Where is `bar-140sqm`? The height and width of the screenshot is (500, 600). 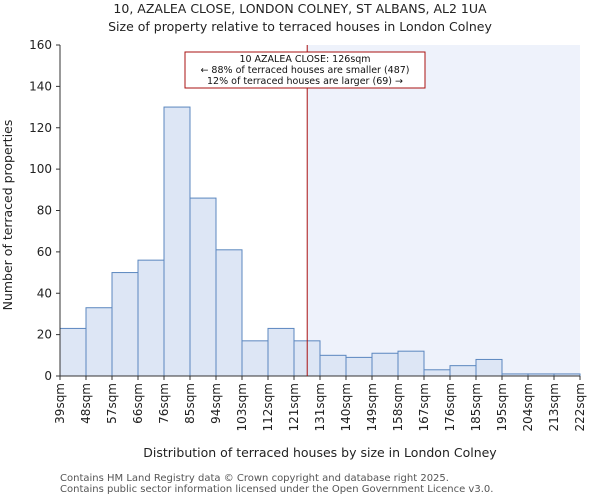
bar-140sqm is located at coordinates (359, 366).